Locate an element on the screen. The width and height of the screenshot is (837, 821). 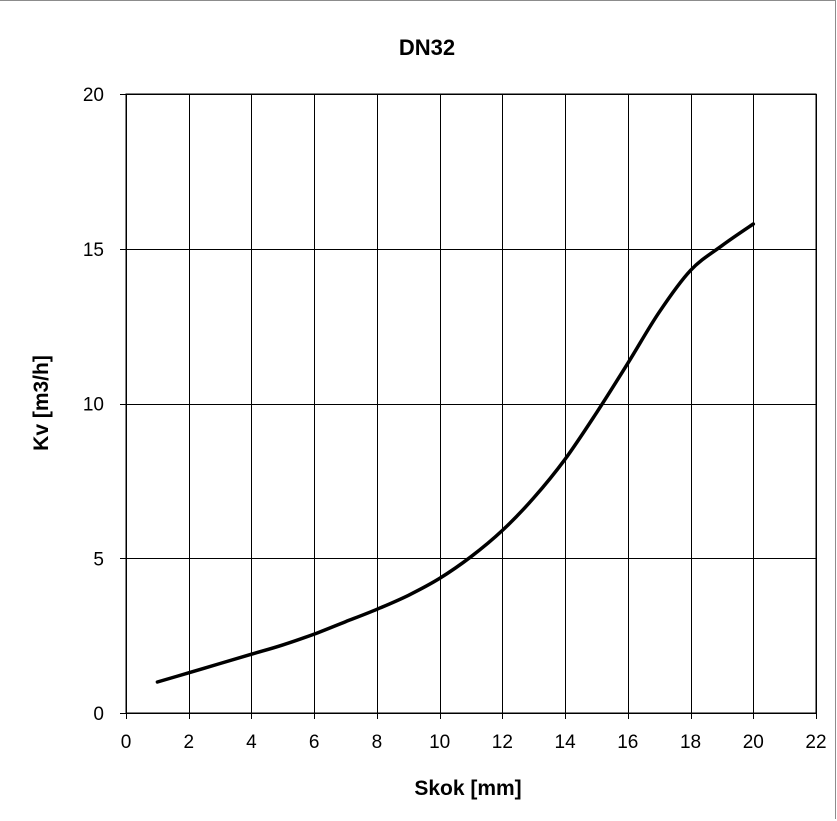
y-tick-label: 20 is located at coordinates (93, 95).